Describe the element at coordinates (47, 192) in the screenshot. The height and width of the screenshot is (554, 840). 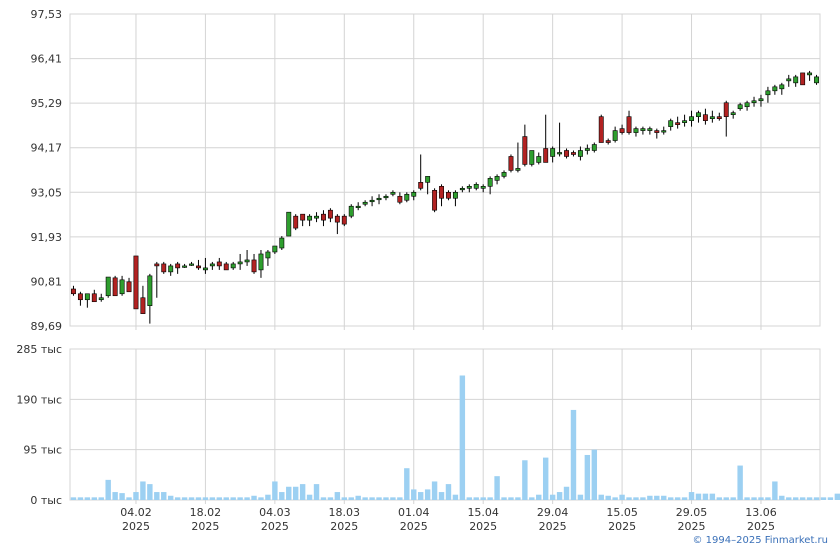
I see `price-tick-label: 93,05` at that location.